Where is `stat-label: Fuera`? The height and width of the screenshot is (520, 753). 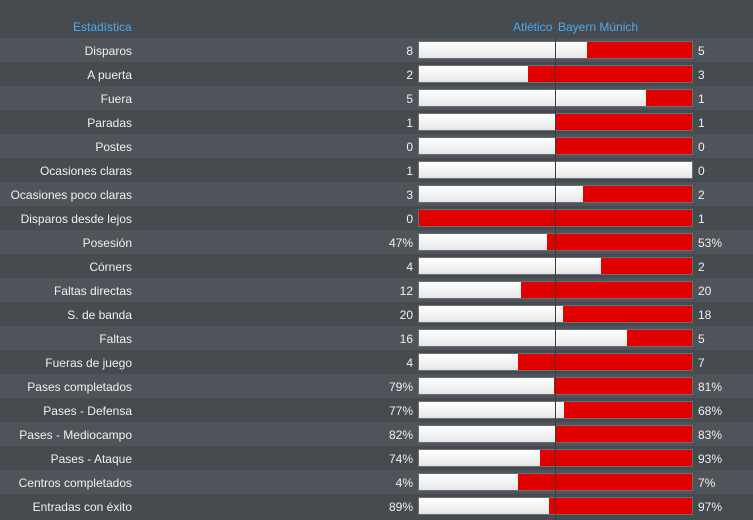
stat-label: Fuera is located at coordinates (116, 99).